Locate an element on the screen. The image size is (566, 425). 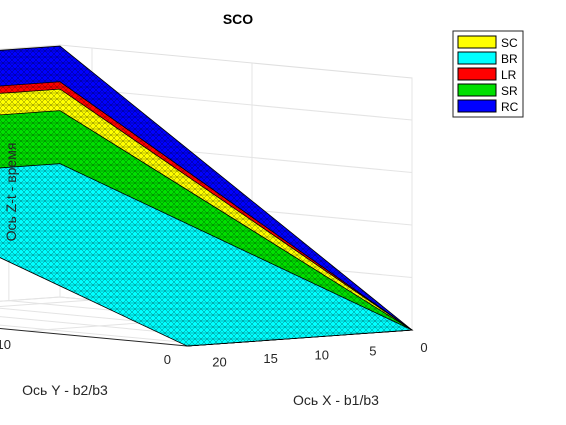
z-axis-label: Ось Z-t - время is located at coordinates (11, 192).